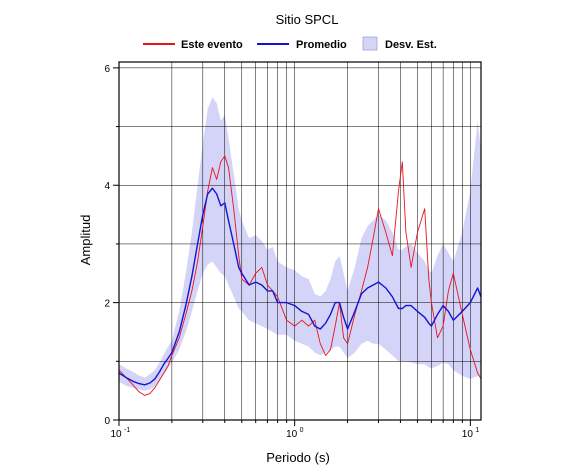  I want to click on y-tick-label: 6, so click(107, 69).